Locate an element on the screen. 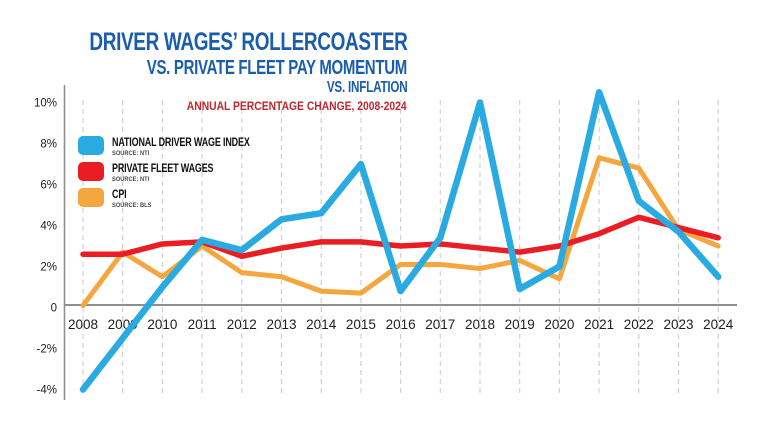  x-tick-label: 2019 is located at coordinates (520, 324).